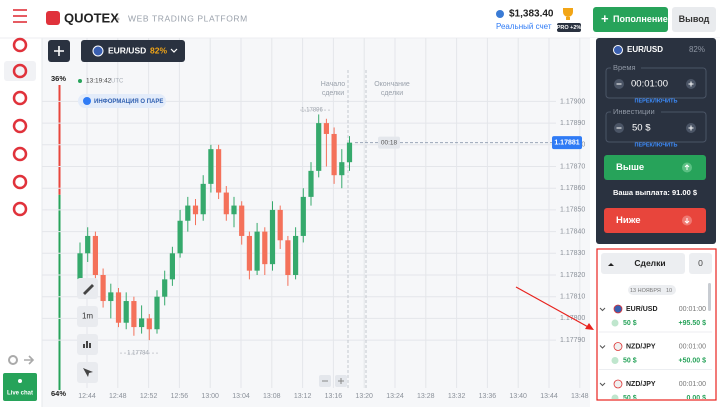 The width and height of the screenshot is (720, 407). Describe the element at coordinates (655, 220) in the screenshot. I see `down-button` at that location.